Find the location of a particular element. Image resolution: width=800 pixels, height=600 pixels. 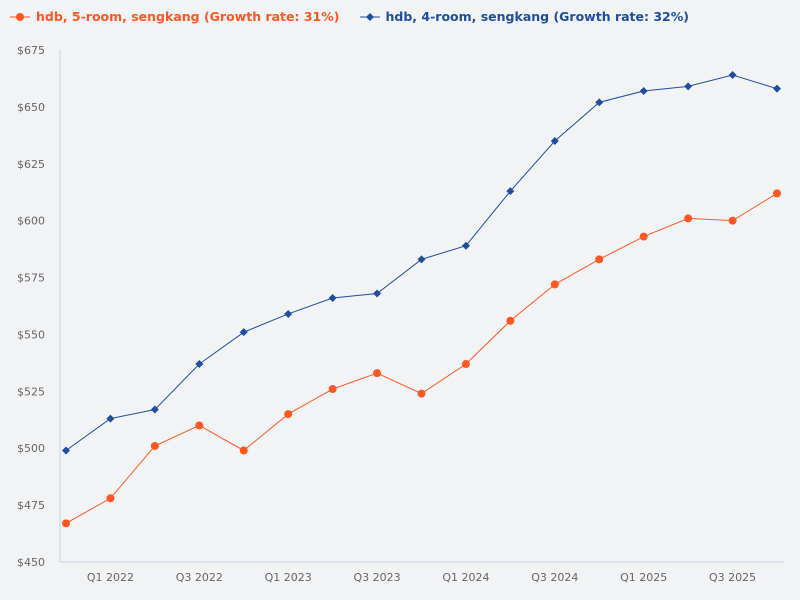

legend-item-5-room: hdb, 5-room, sengkang (Growth rate: 31%) is located at coordinates (175, 16).